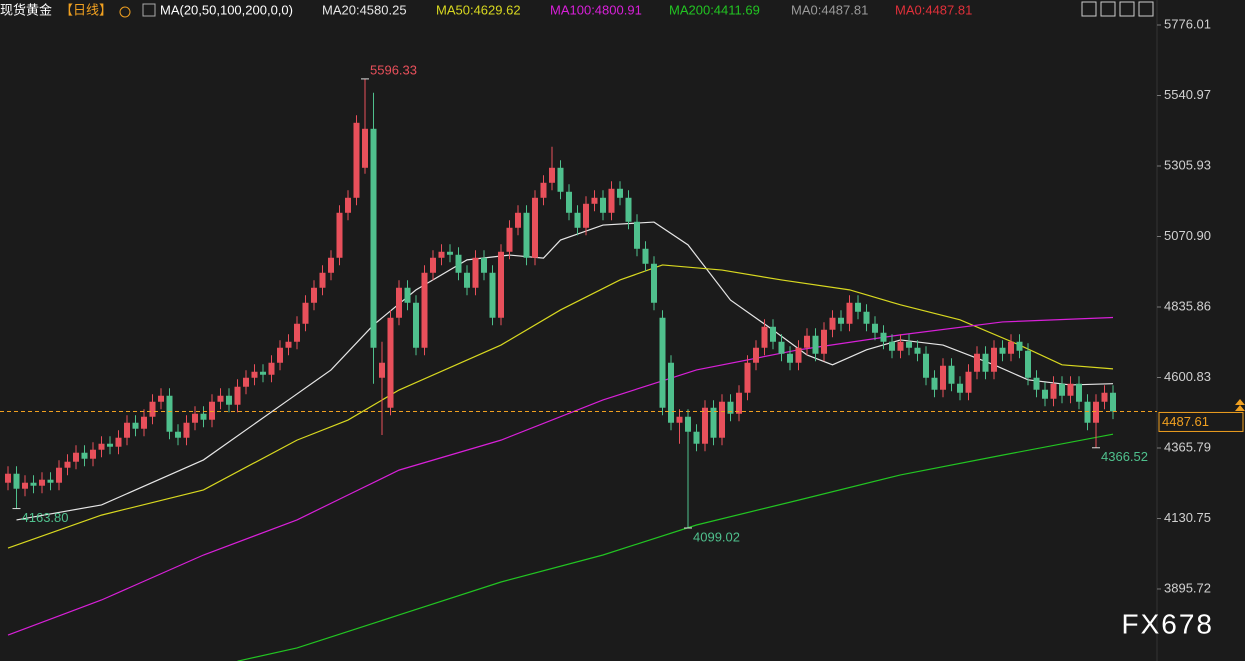 This screenshot has width=1245, height=661. I want to click on y-tick-label: 4365.79, so click(1187, 446).